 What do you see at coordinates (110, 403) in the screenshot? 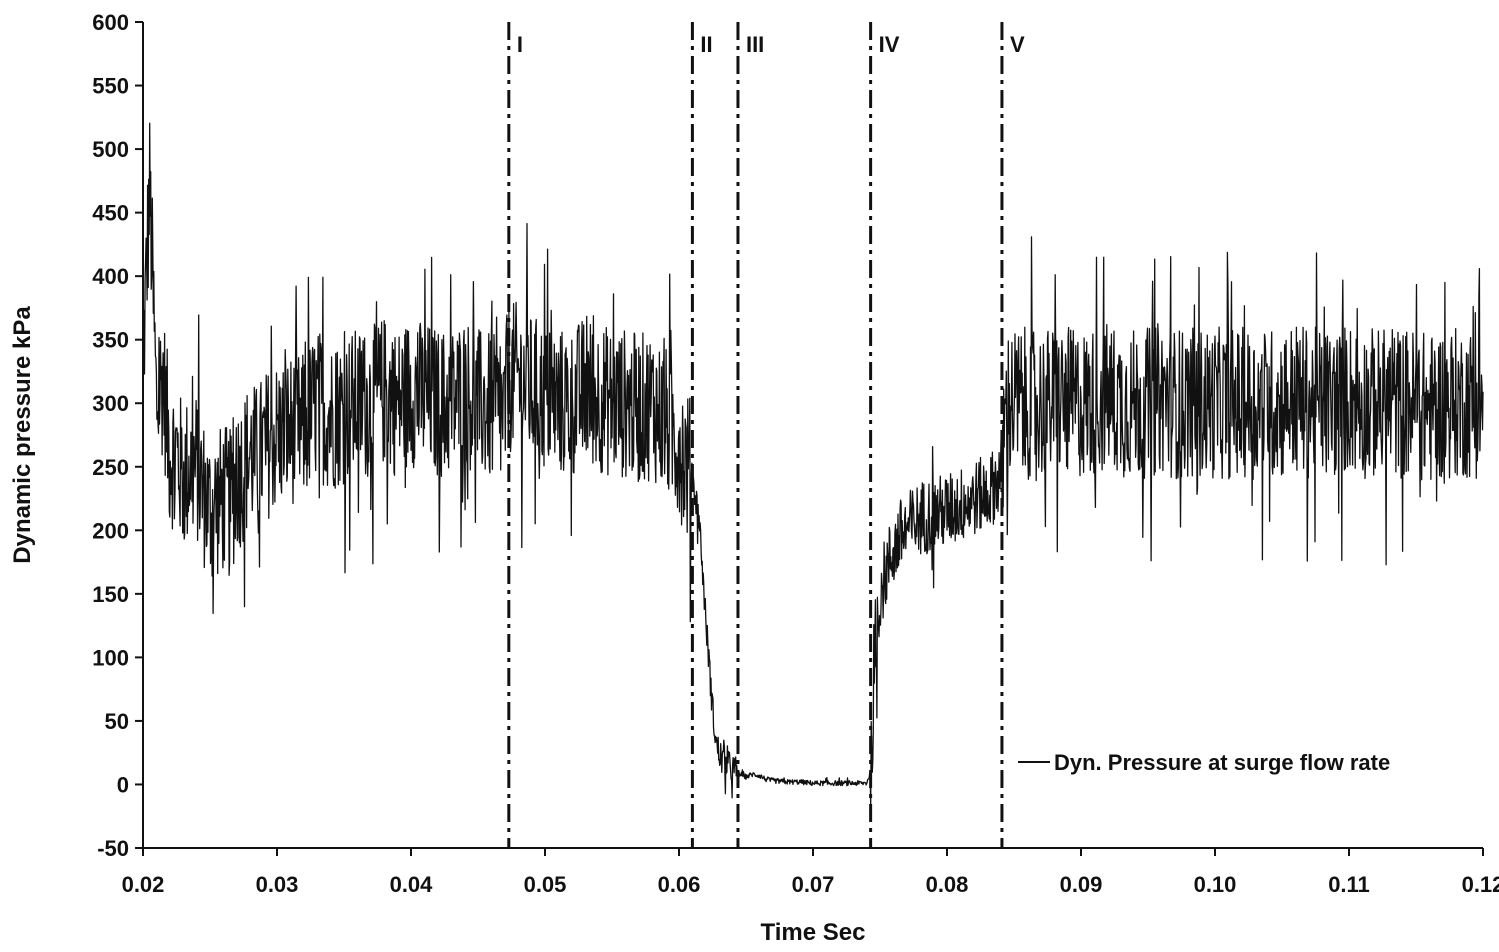
I see `y-tick-label: 300` at bounding box center [110, 403].